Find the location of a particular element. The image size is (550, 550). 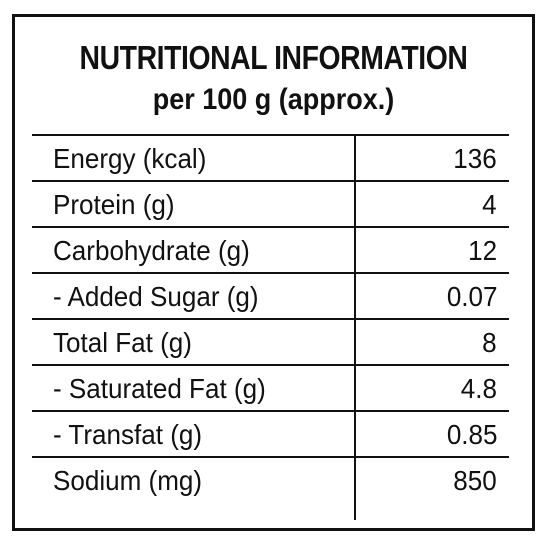

table-row-carbohydrate: Carbohydrate (g) 12 is located at coordinates (270, 251).